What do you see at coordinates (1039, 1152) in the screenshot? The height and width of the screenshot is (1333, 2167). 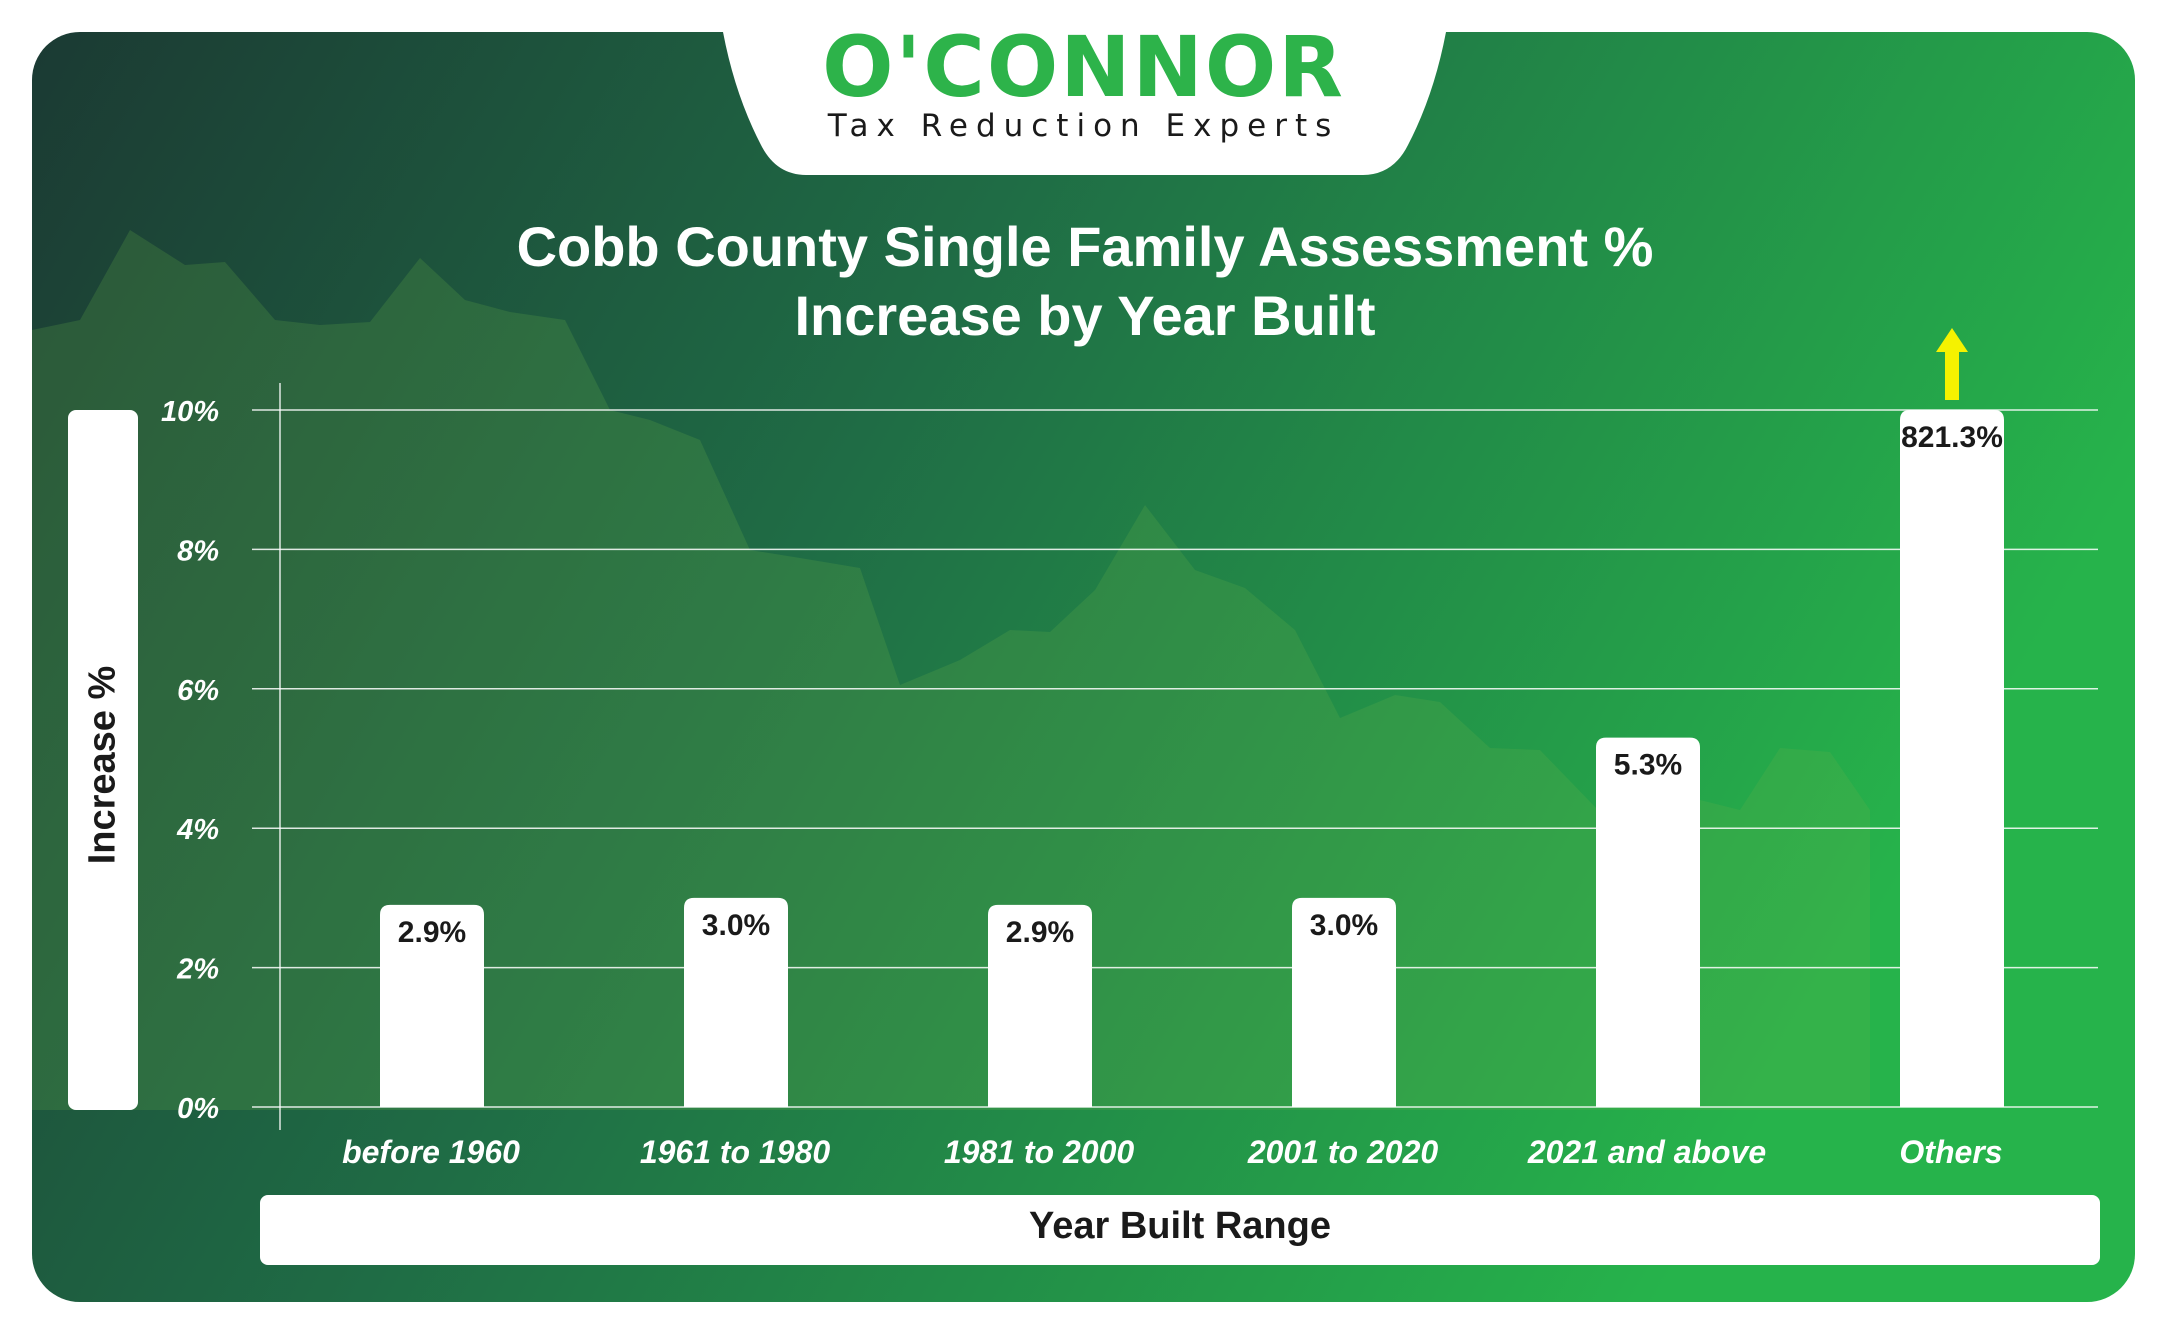 I see `x-tick-label: 1981 to 2000` at bounding box center [1039, 1152].